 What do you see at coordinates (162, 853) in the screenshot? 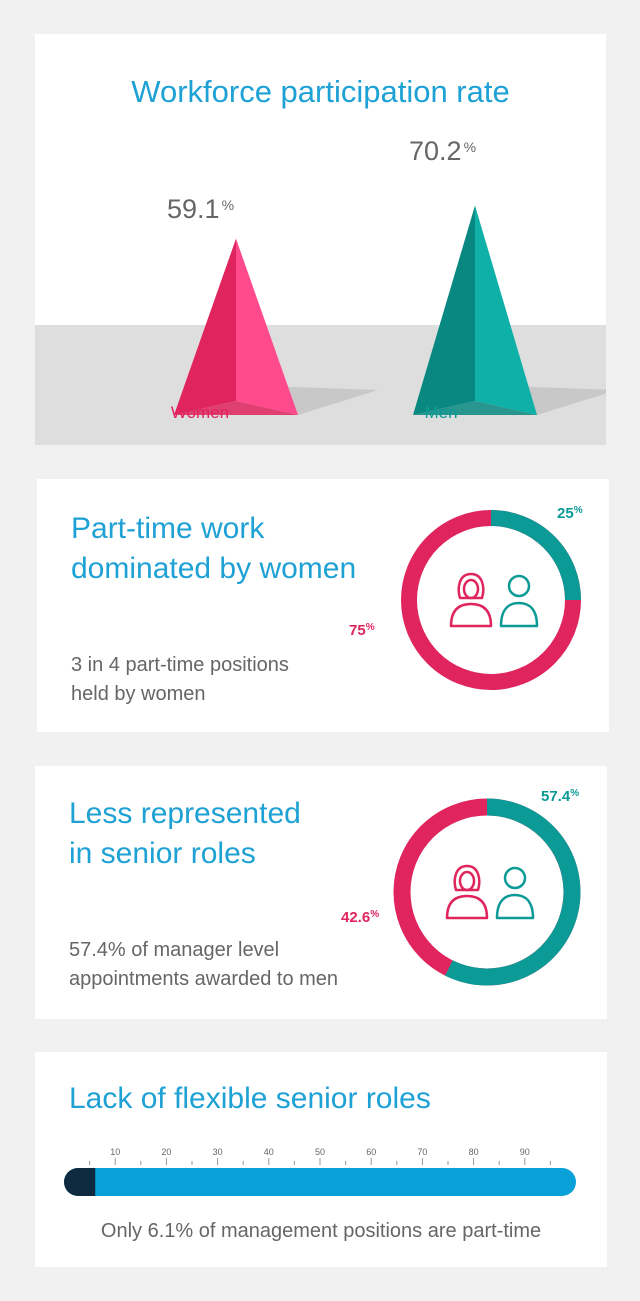
I see `senior-roles-title-line2: in senior roles` at bounding box center [162, 853].